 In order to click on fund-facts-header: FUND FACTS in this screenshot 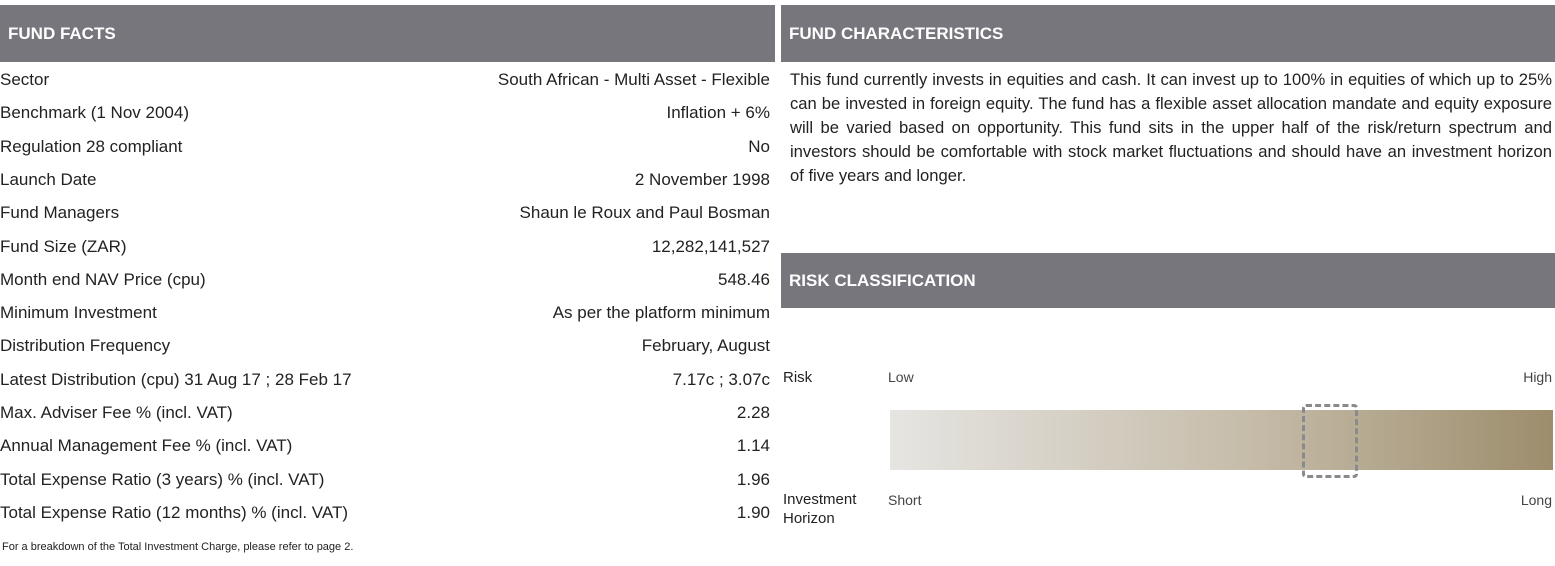, I will do `click(387, 33)`.